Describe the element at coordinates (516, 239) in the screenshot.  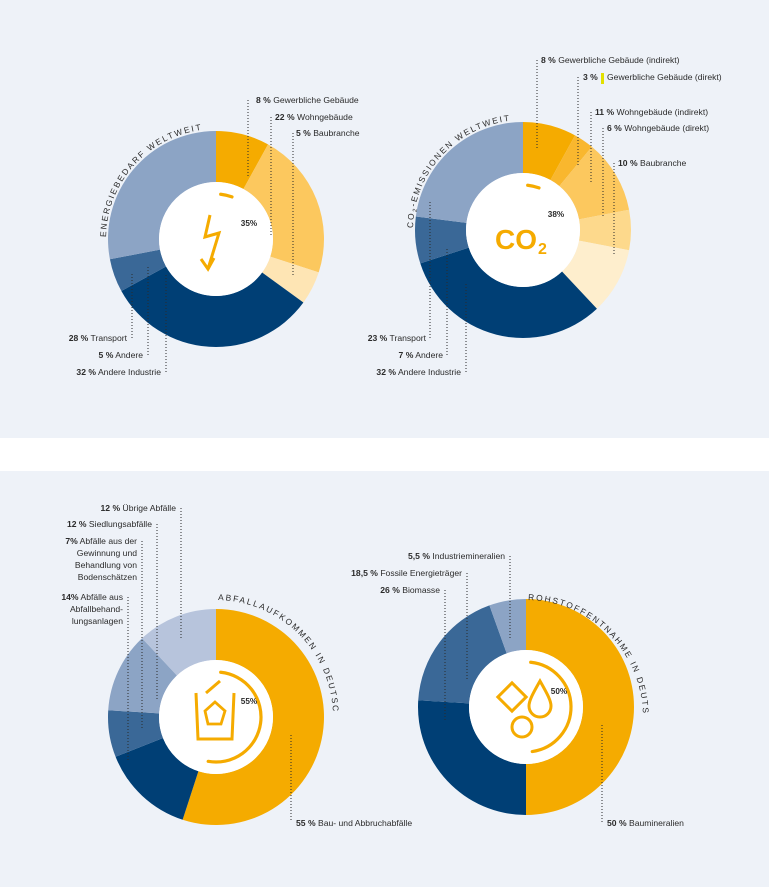
I see `svg-text: CO` at that location.